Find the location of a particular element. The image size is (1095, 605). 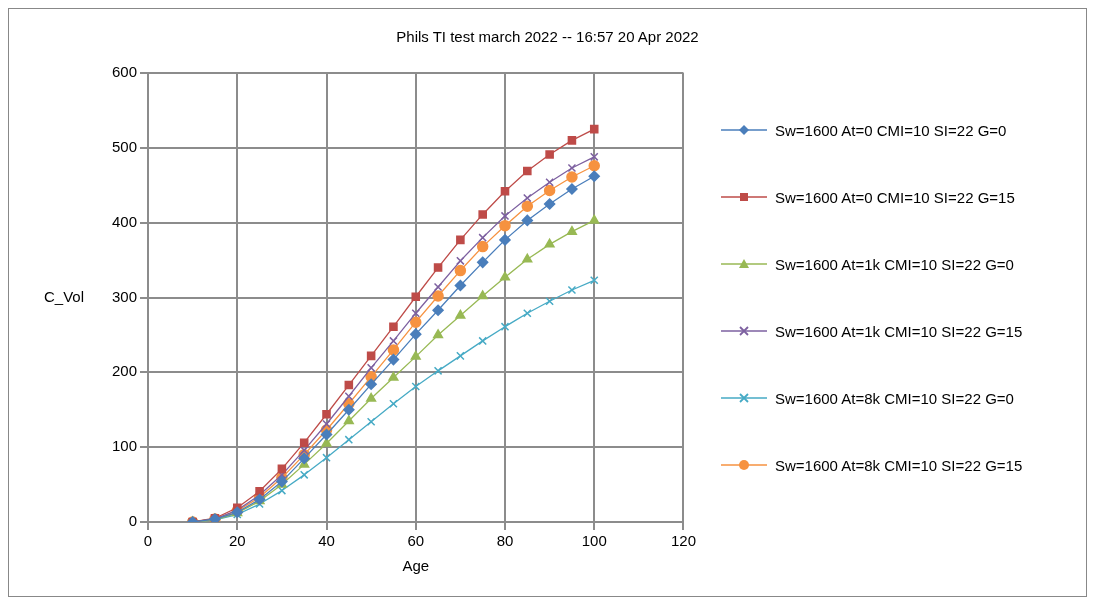

y-tick-label: 0 is located at coordinates (133, 521).